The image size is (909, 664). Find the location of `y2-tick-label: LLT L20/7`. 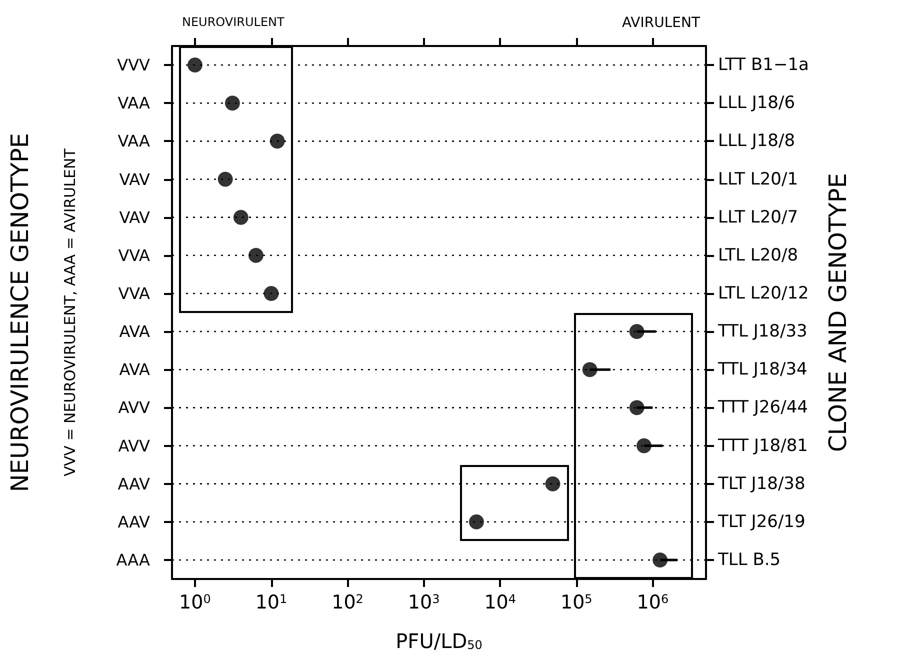

y2-tick-label: LLT L20/7 is located at coordinates (758, 217).